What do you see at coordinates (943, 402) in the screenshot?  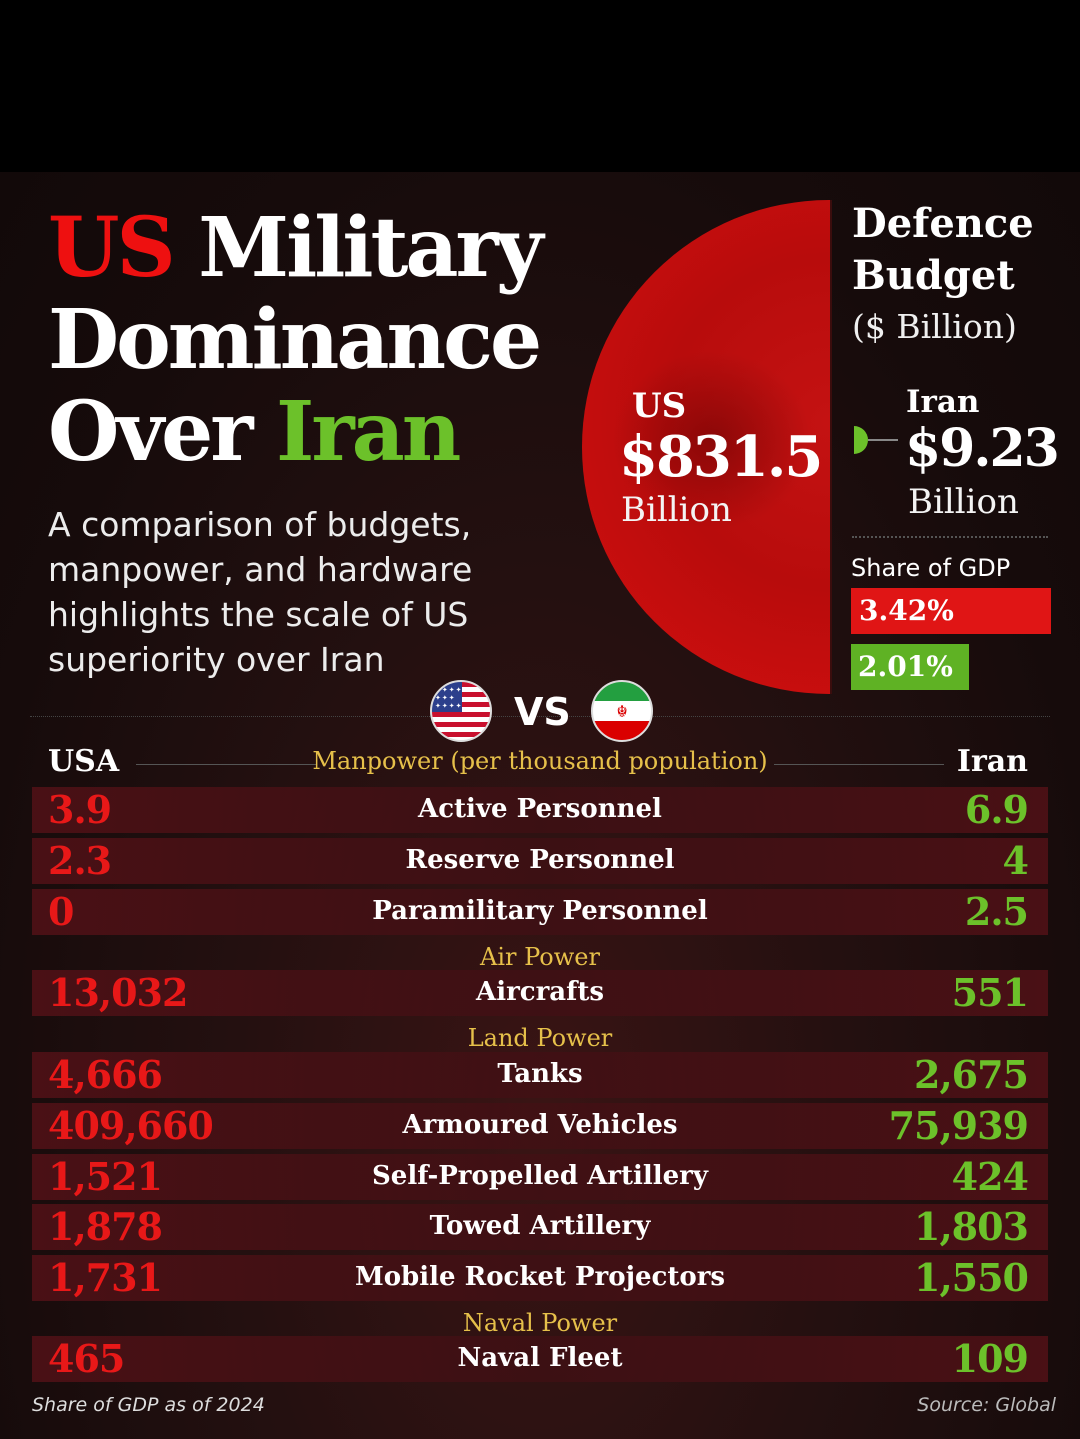 I see `iran-budget-label: Iran` at bounding box center [943, 402].